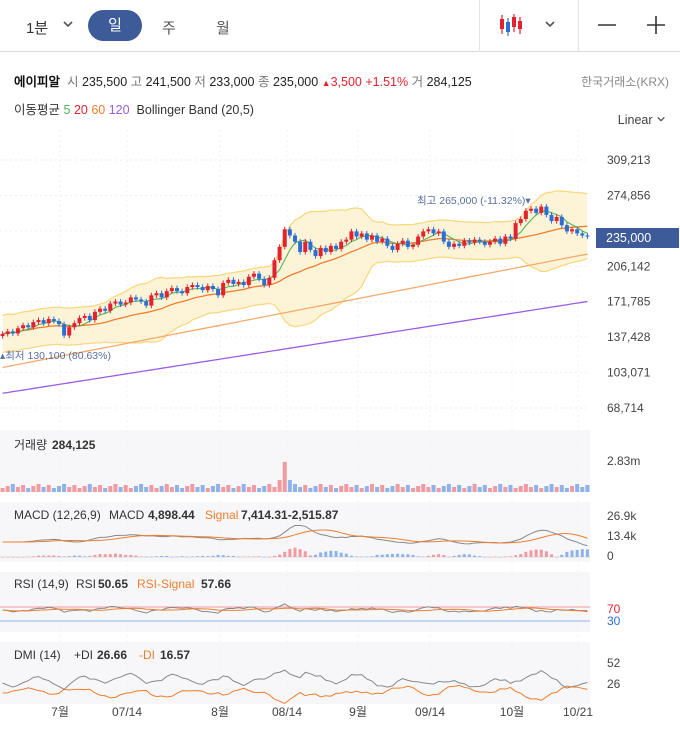 The image size is (680, 741). Describe the element at coordinates (134, 108) in the screenshot. I see `indicator-legend: 이동평균 5 20 60 120 Bollinger Band (20,5)` at that location.